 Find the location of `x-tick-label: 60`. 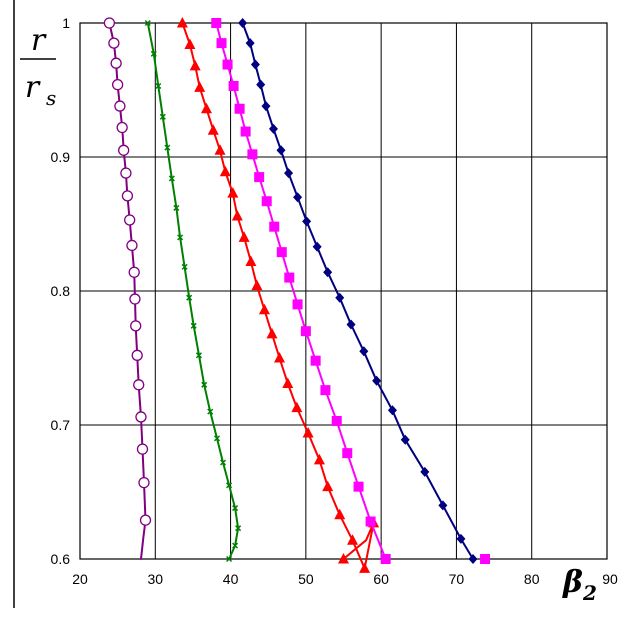

x-tick-label: 60 is located at coordinates (381, 579).